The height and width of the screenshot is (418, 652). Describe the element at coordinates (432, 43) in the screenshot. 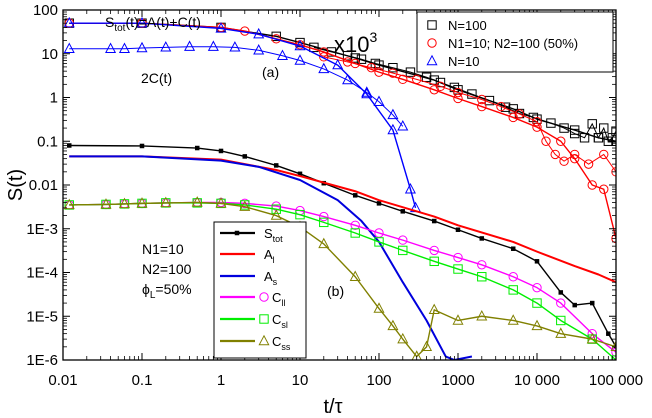

I see `legend-a-markers` at that location.